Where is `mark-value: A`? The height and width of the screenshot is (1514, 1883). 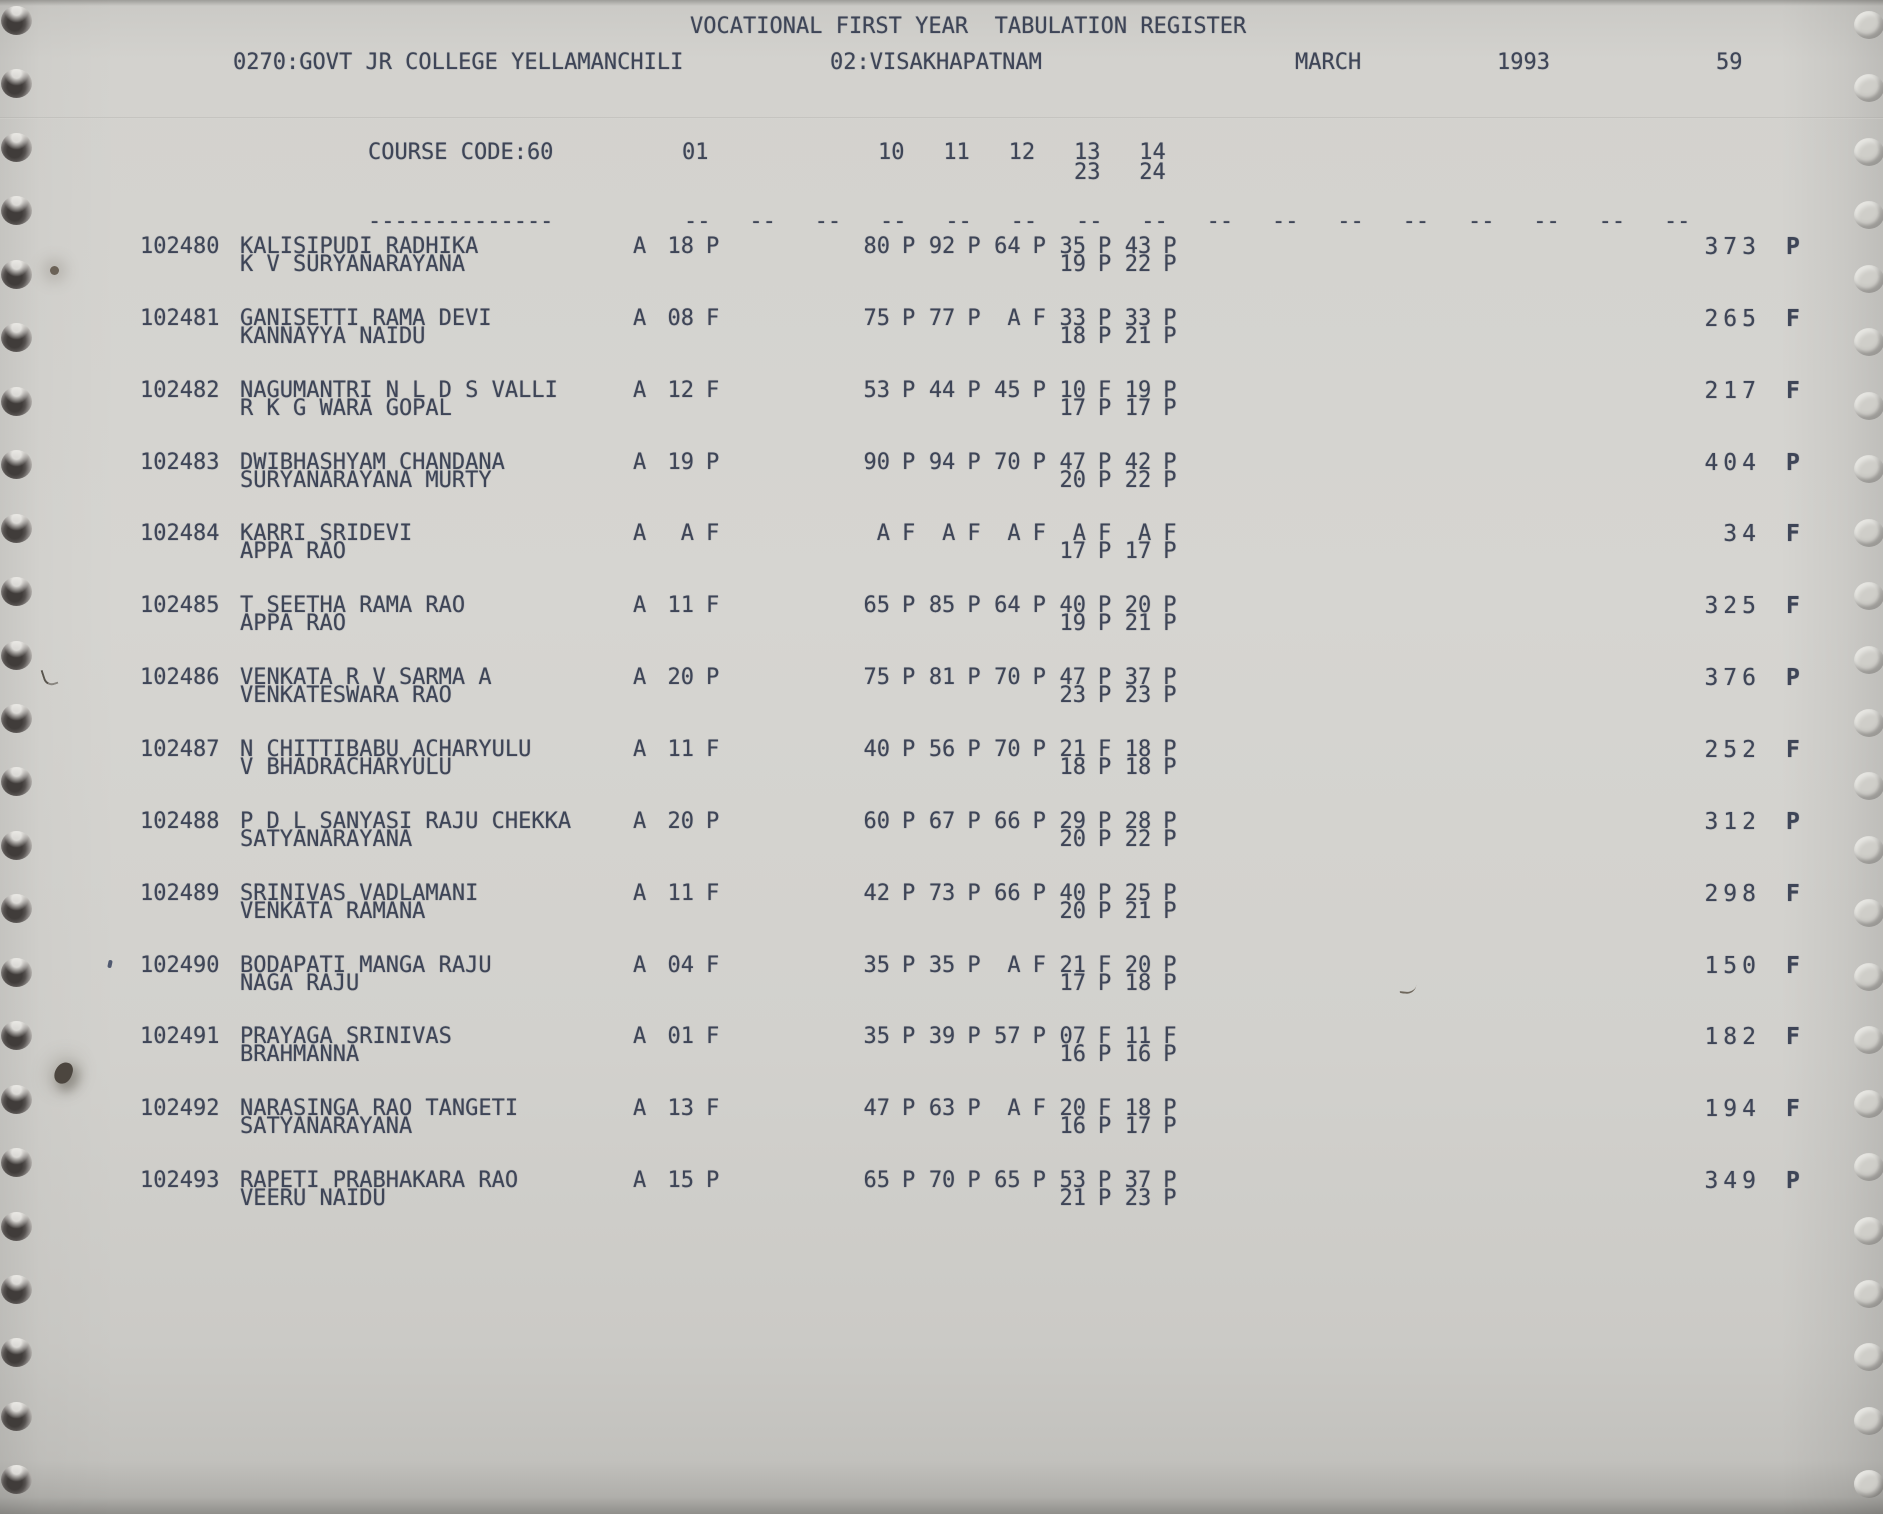
mark-value: A is located at coordinates (1079, 533).